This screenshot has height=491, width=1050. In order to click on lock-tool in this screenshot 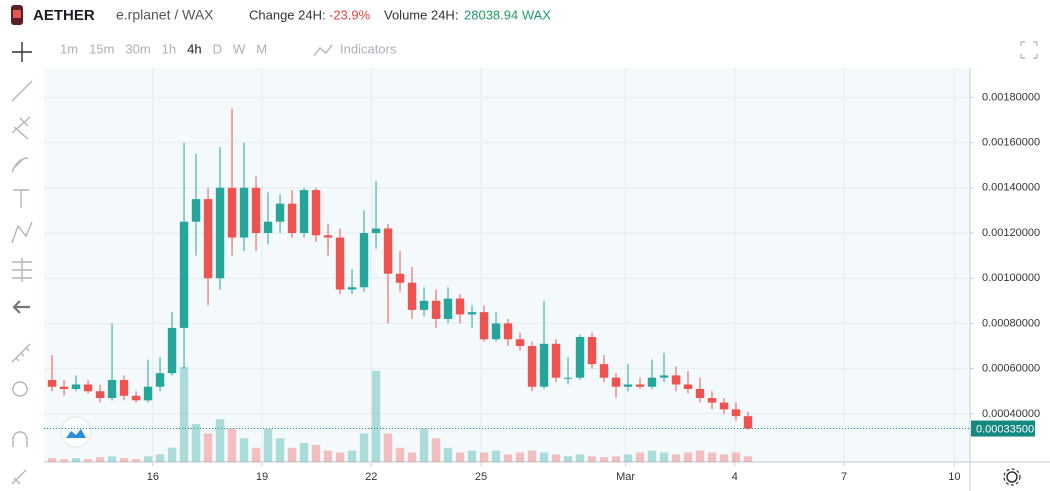, I will do `click(19, 477)`.